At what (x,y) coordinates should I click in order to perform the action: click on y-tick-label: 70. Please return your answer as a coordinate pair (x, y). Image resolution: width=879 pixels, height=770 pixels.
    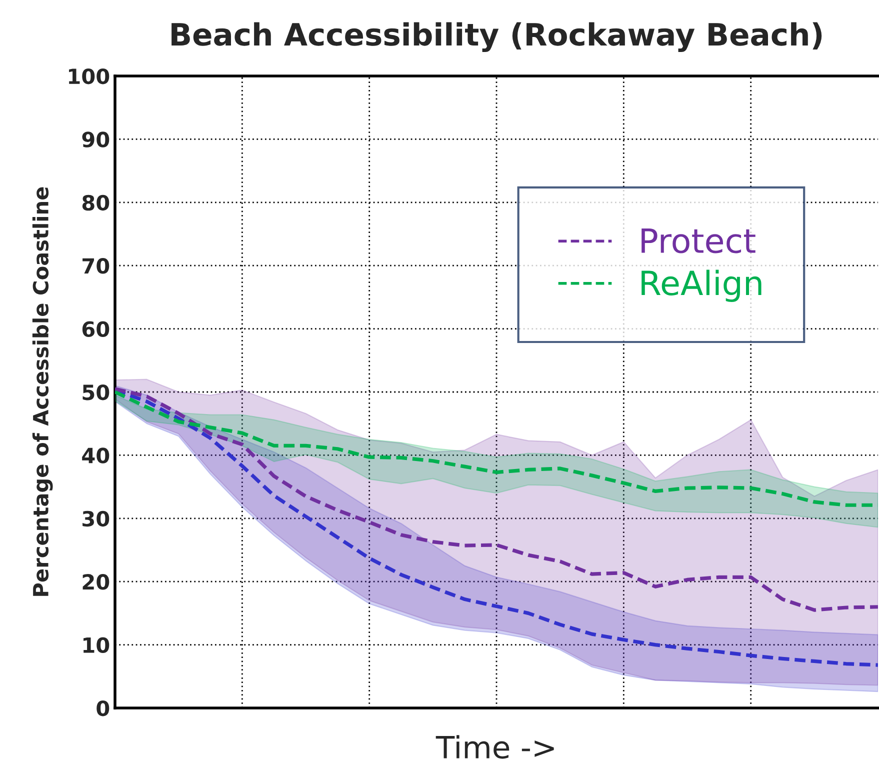
    Looking at the image, I should click on (96, 266).